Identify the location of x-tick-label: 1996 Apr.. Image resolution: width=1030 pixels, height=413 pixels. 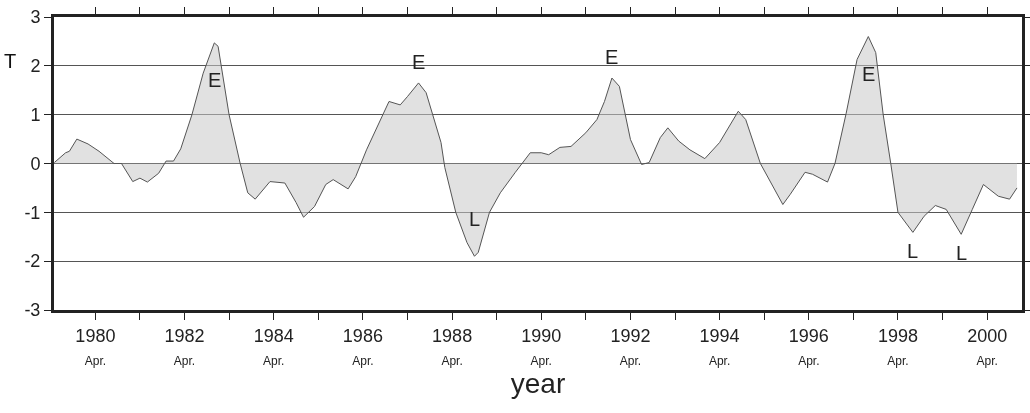
(808, 346).